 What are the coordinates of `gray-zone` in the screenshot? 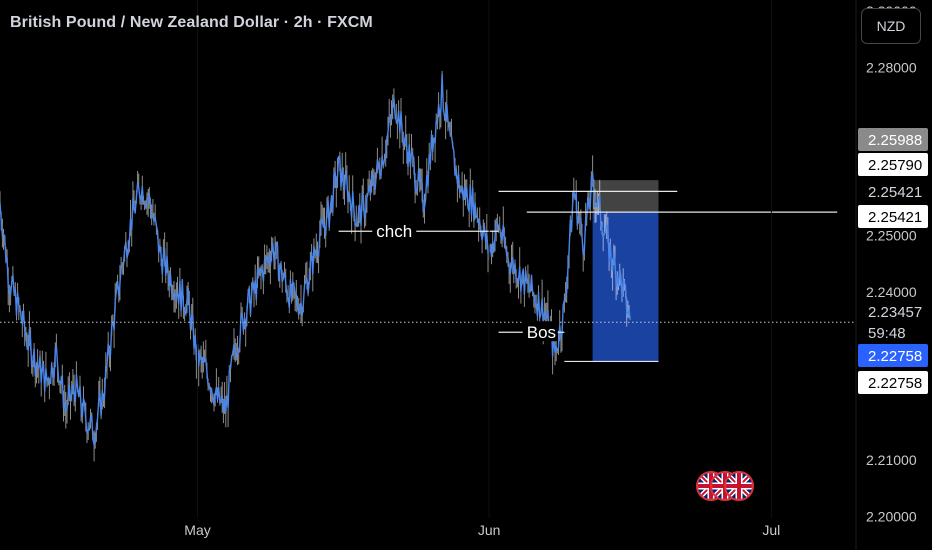 It's located at (625, 196).